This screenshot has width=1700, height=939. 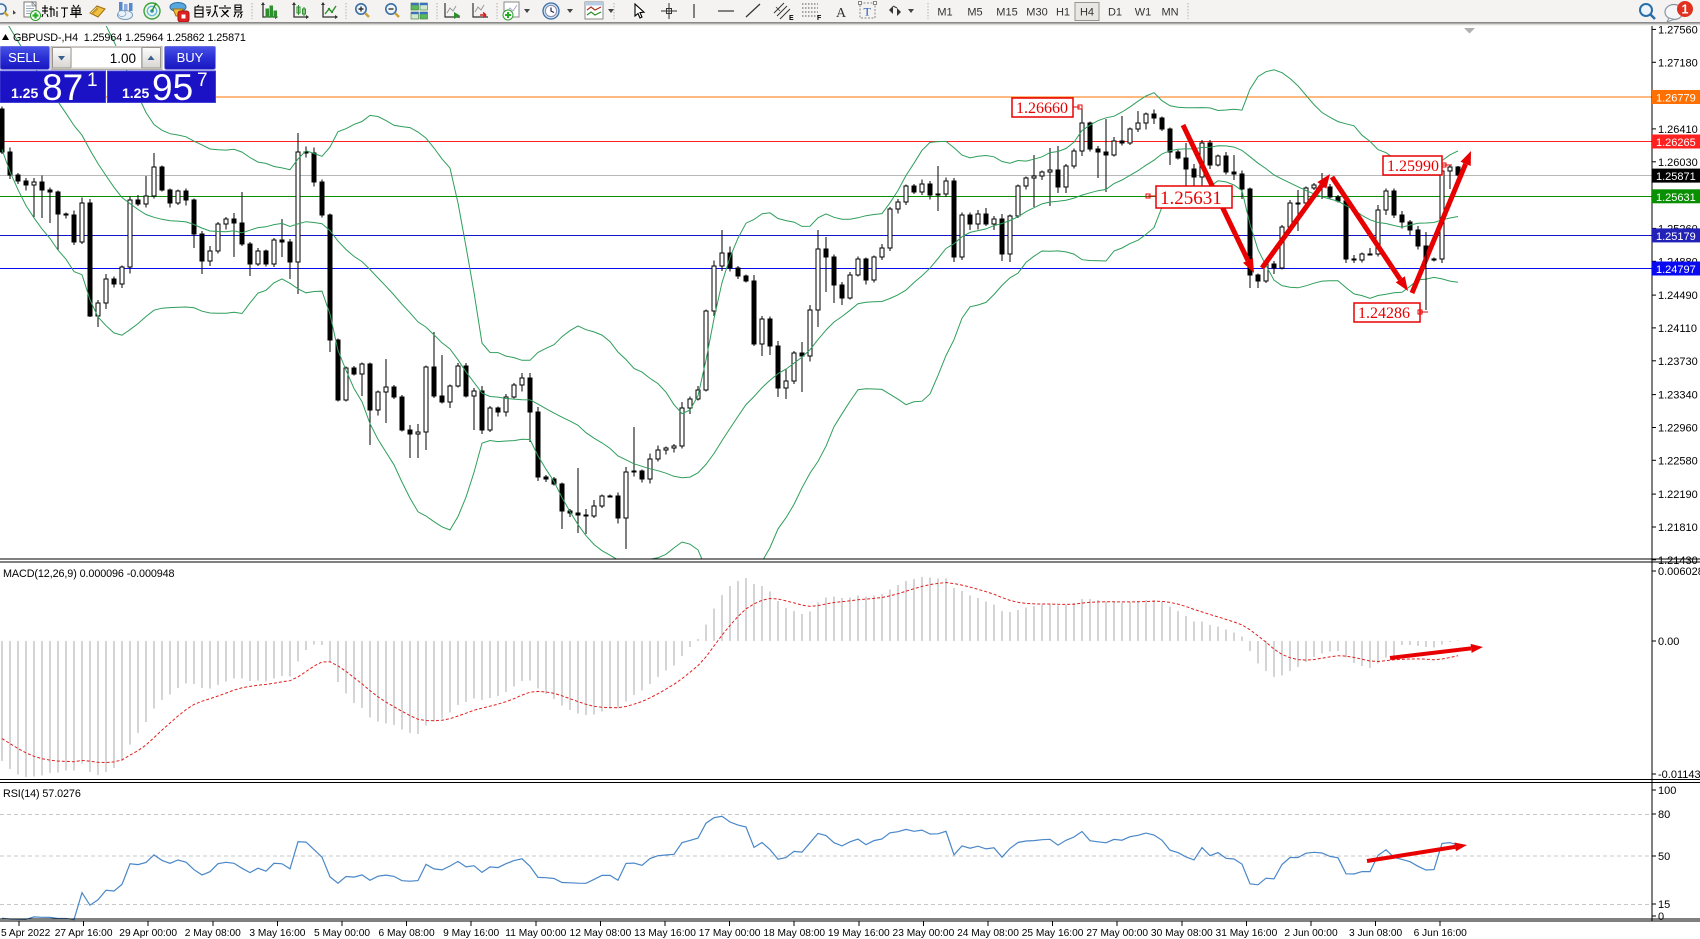 I want to click on svg-text: 1.27560, so click(x=1678, y=31).